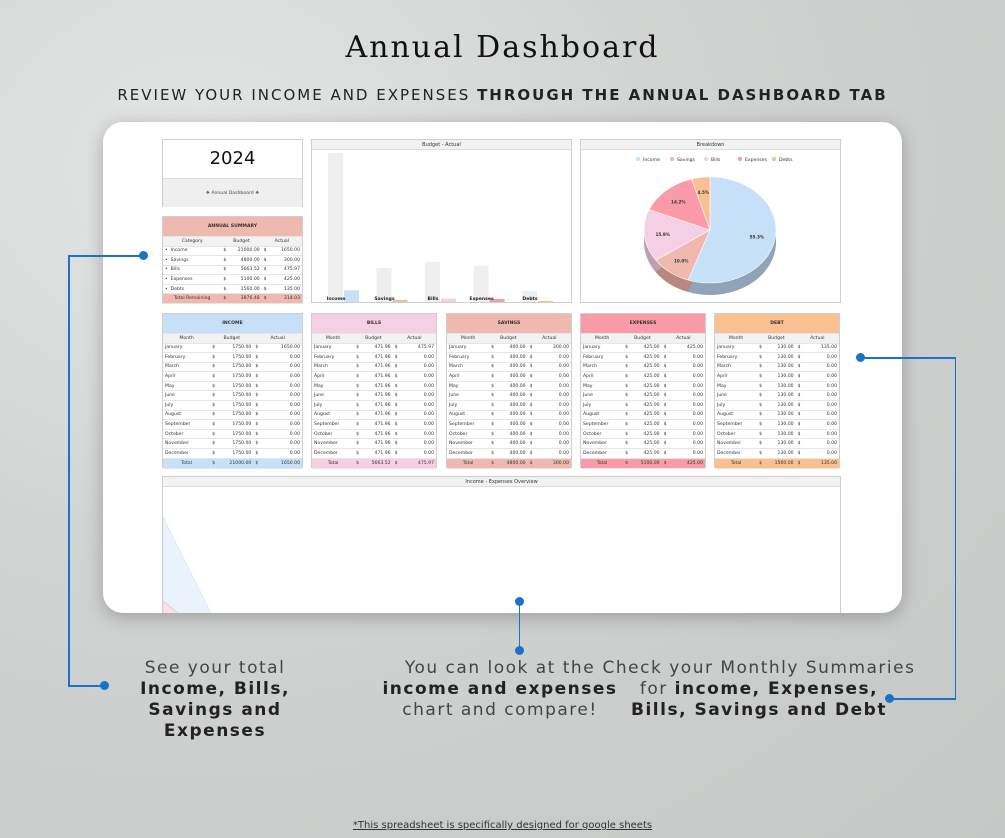  What do you see at coordinates (688, 348) in the screenshot?
I see `actual-cell: 425.00` at bounding box center [688, 348].